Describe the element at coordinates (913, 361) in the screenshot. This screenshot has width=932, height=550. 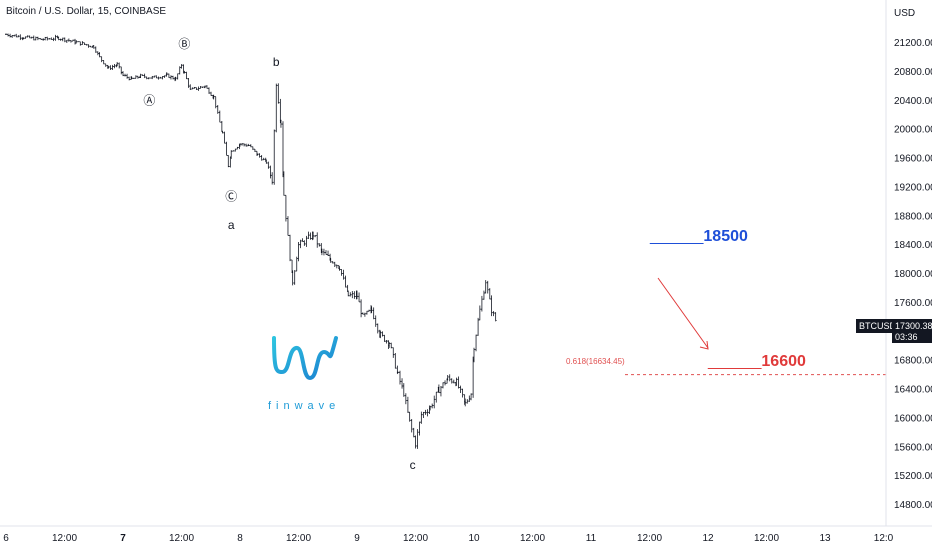
I see `y-tick-label: 16800.00` at that location.